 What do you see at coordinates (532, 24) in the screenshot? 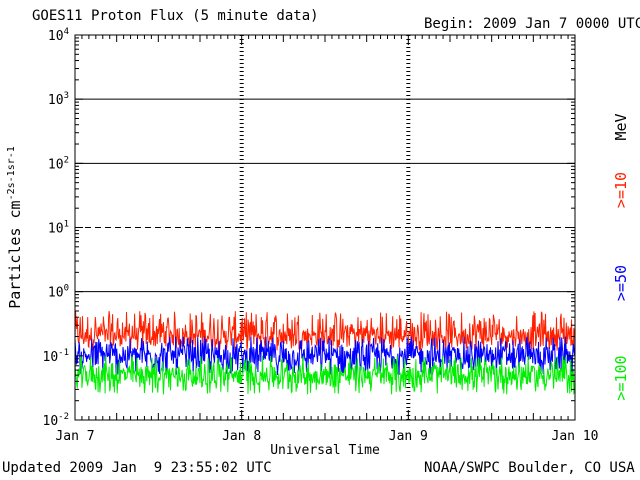
I see `begin-time-label: Begin: 2009 Jan 7 0000 UTC` at bounding box center [532, 24].